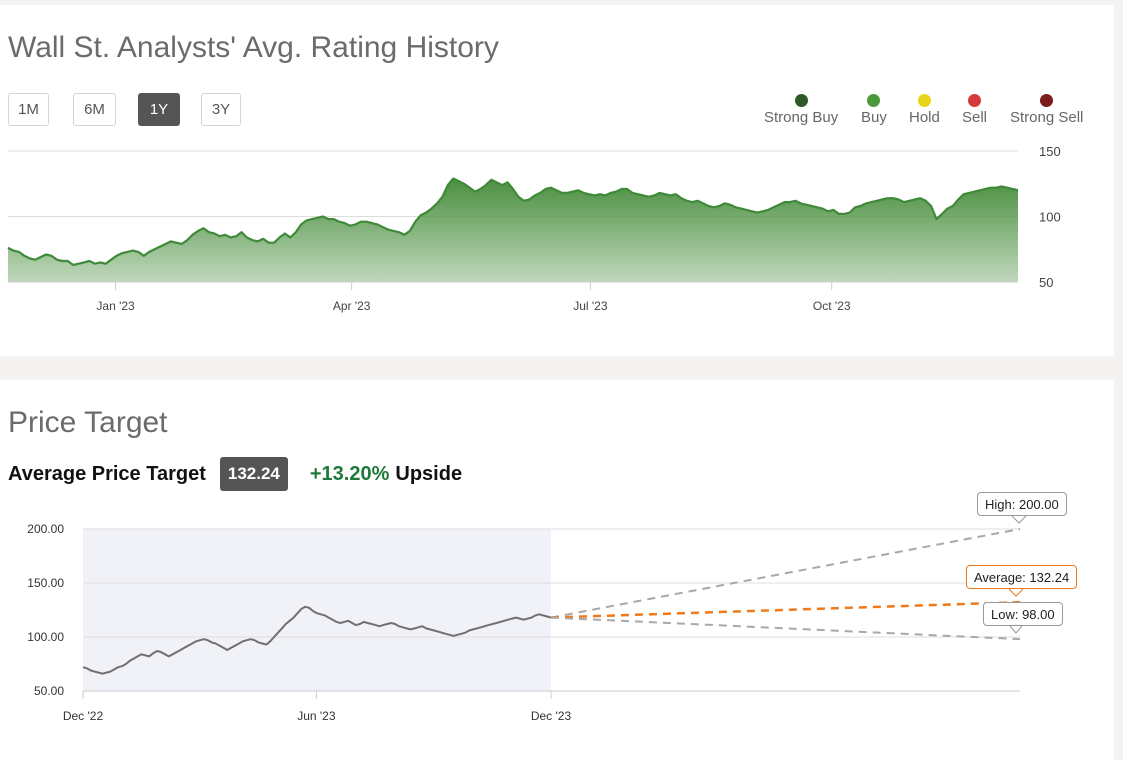 This screenshot has height=760, width=1123. I want to click on y-tick-label: 150.00, so click(45, 583).